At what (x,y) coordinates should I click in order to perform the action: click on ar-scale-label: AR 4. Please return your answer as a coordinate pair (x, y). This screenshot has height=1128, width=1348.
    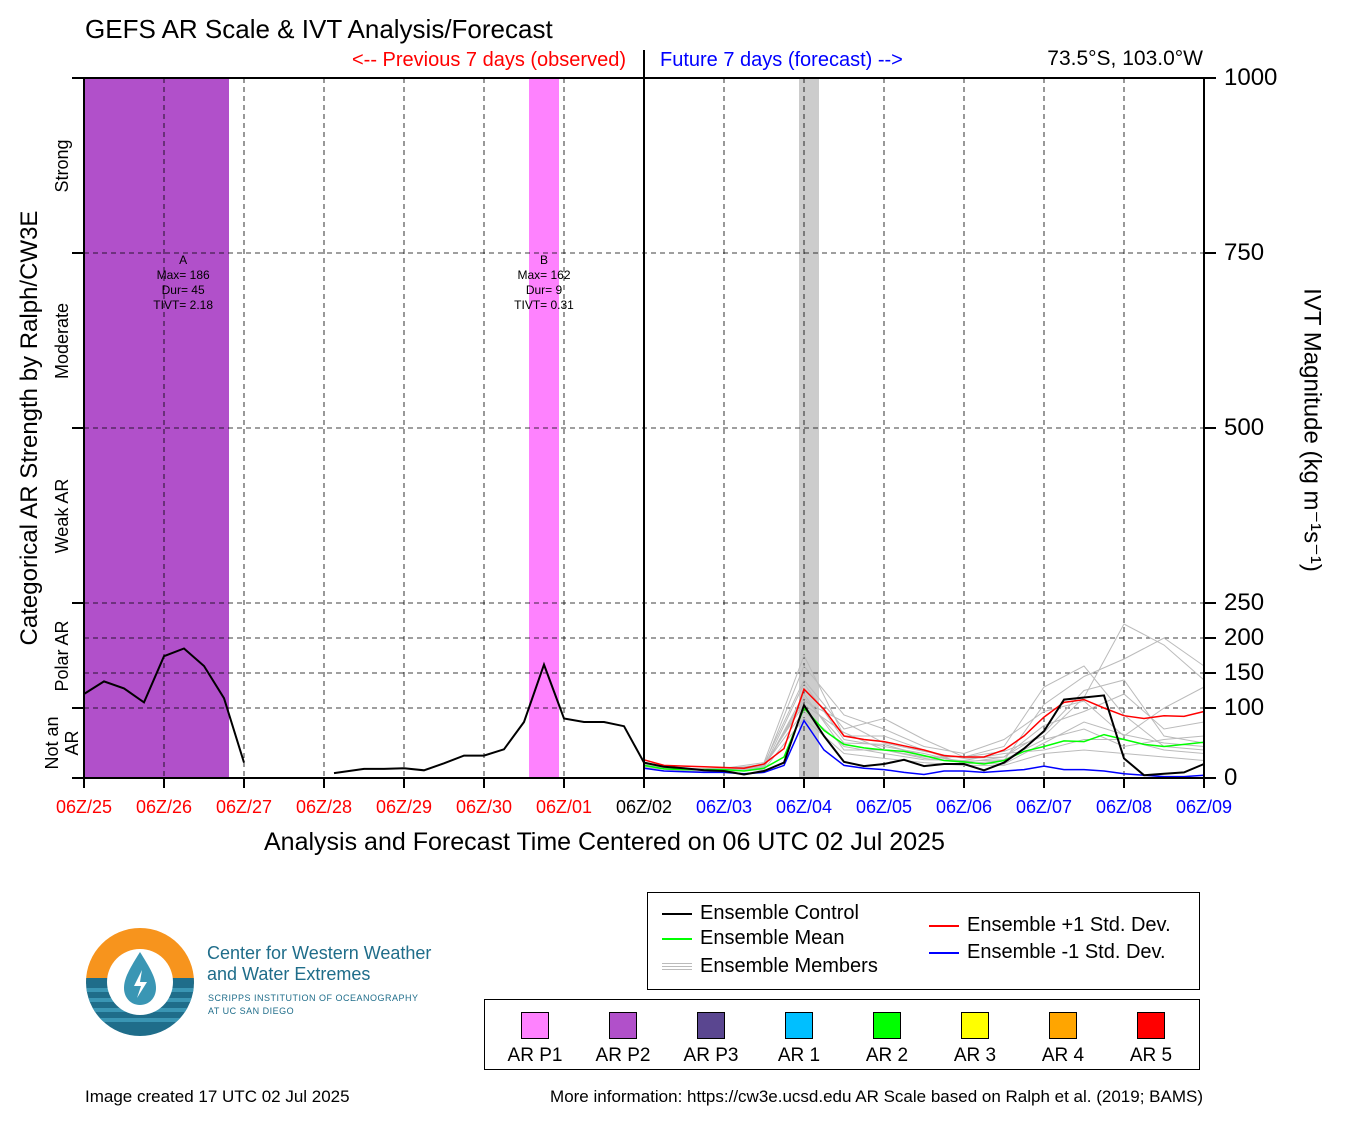
    Looking at the image, I should click on (1063, 1055).